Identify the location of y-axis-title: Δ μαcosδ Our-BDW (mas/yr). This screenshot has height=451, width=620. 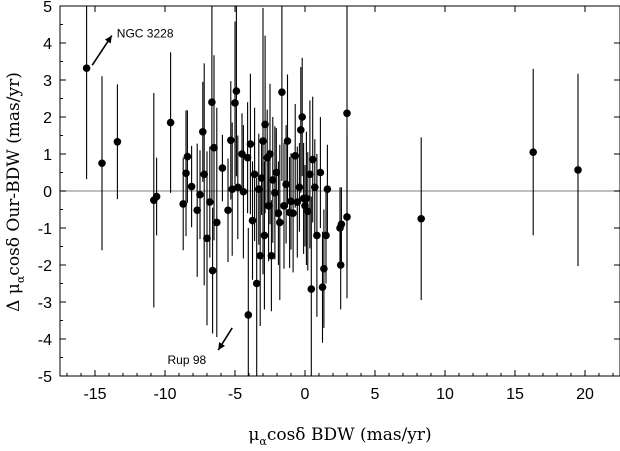
(15, 192).